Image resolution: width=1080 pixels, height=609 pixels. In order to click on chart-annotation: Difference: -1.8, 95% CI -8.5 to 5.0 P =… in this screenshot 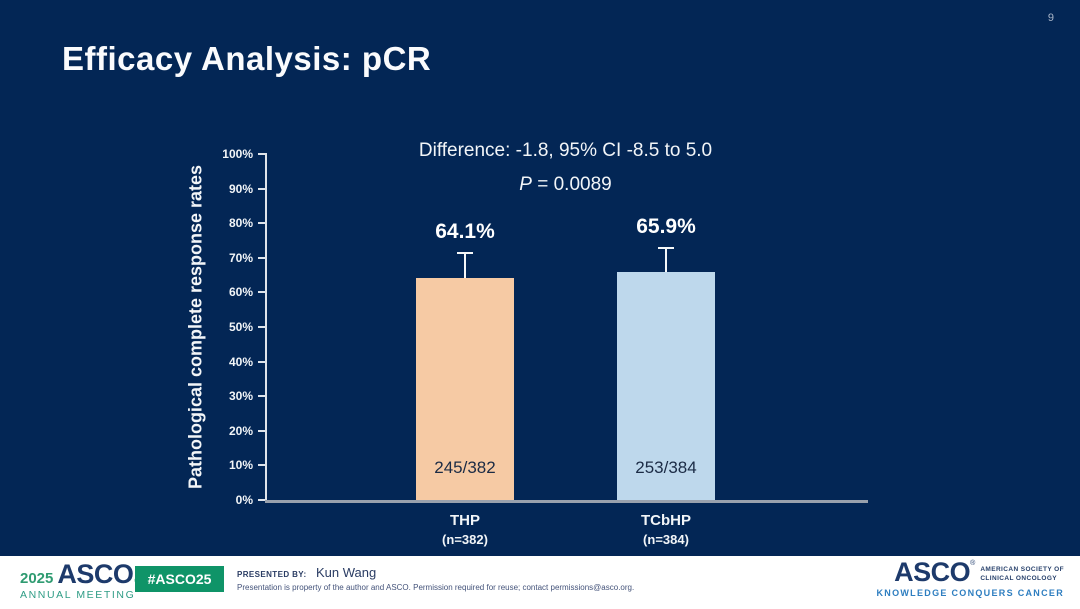, I will do `click(565, 168)`.